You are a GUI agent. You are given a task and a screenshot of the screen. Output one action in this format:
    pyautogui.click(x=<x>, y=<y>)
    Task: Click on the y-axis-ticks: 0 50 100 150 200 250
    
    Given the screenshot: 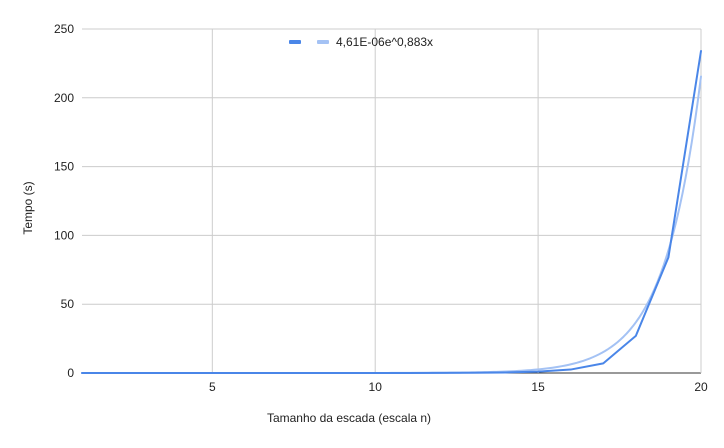 What is the action you would take?
    pyautogui.click(x=64, y=201)
    